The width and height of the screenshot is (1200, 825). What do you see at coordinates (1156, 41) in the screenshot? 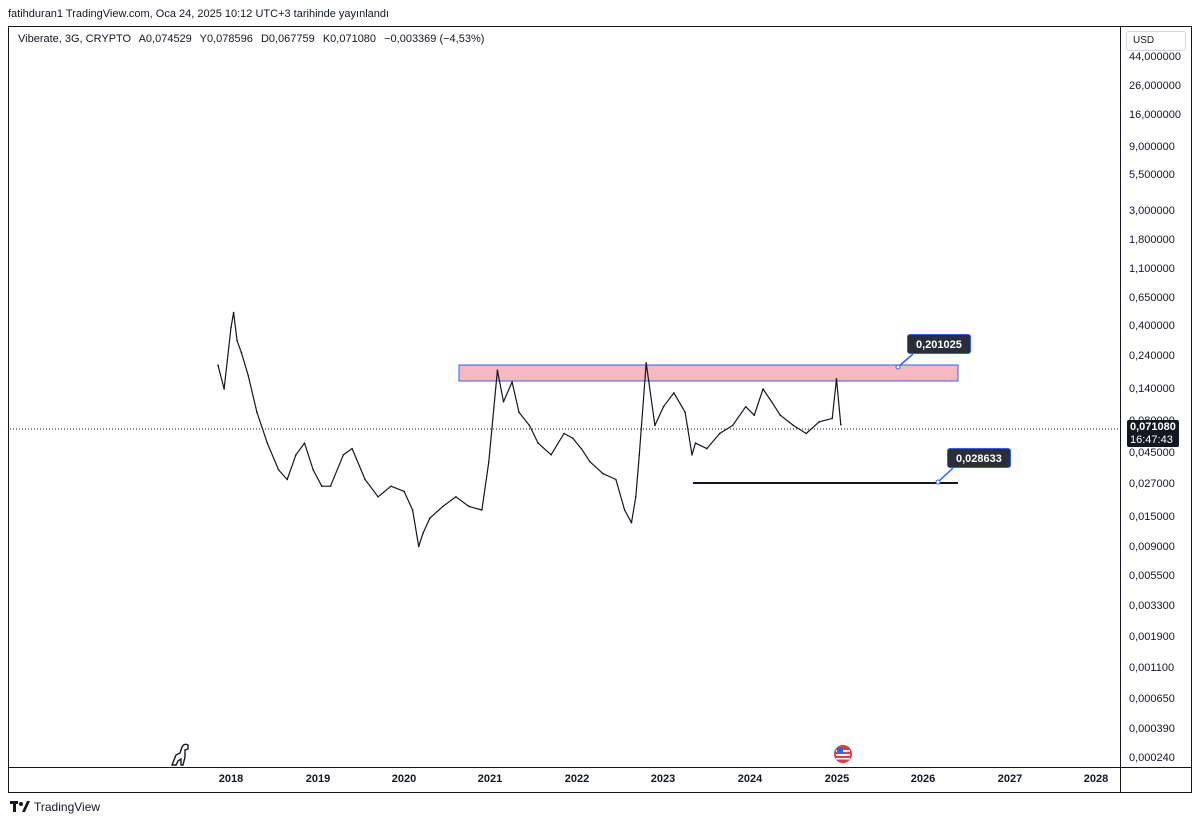
I see `currency-button: USD` at bounding box center [1156, 41].